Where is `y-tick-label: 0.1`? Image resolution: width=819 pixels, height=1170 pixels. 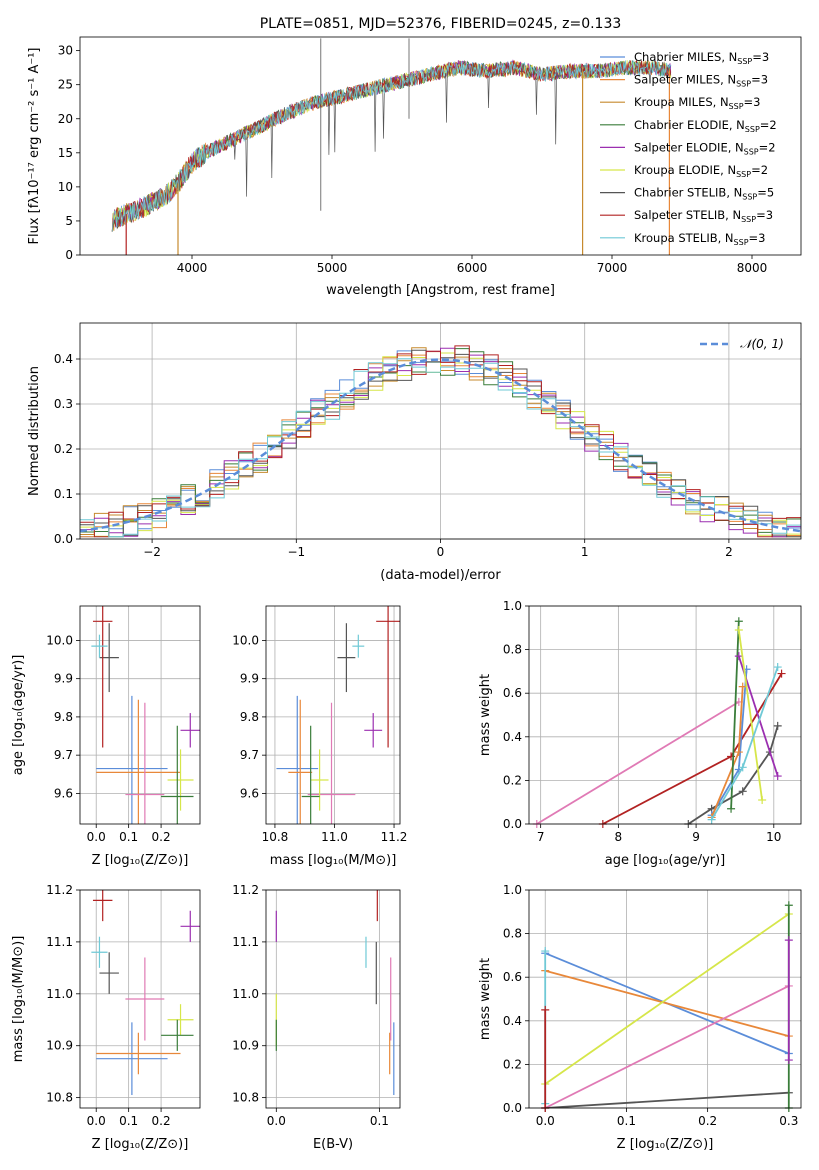
y-tick-label: 0.1 is located at coordinates (63, 494).